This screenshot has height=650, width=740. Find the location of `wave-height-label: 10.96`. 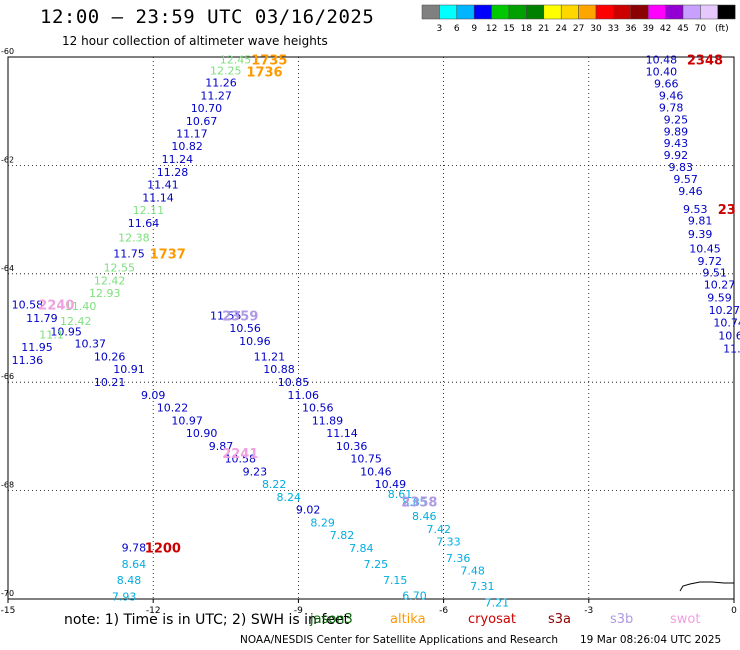

wave-height-label: 10.96 is located at coordinates (255, 341).